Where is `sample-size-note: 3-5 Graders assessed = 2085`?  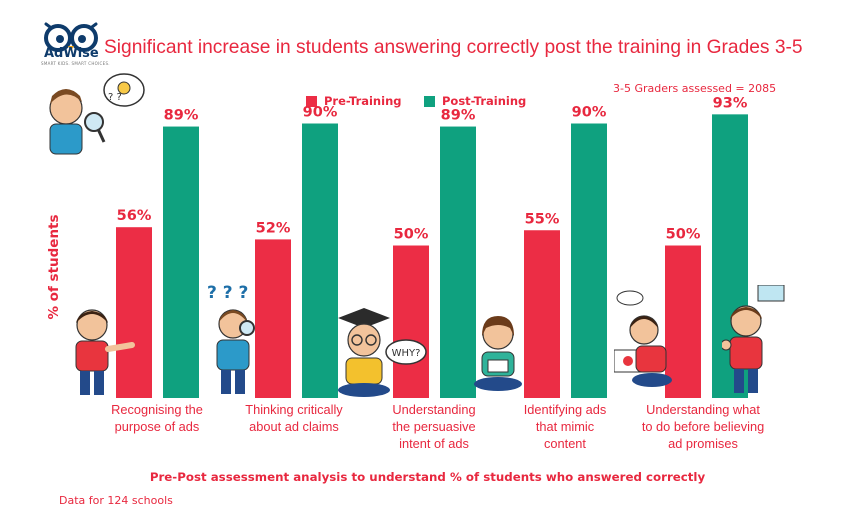
sample-size-note: 3-5 Graders assessed = 2085 is located at coordinates (695, 88).